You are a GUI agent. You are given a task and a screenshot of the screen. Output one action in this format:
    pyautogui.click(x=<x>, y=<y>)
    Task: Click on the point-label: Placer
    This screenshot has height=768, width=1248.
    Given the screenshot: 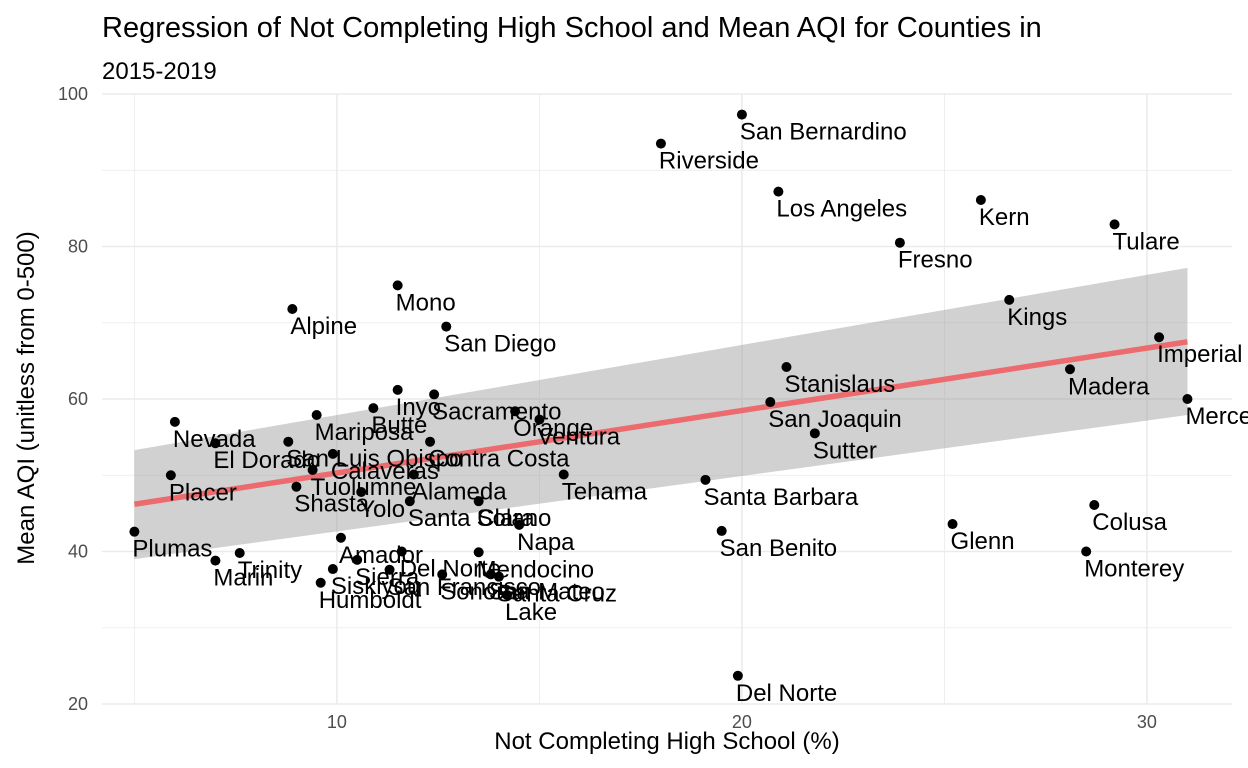 What is the action you would take?
    pyautogui.click(x=203, y=492)
    